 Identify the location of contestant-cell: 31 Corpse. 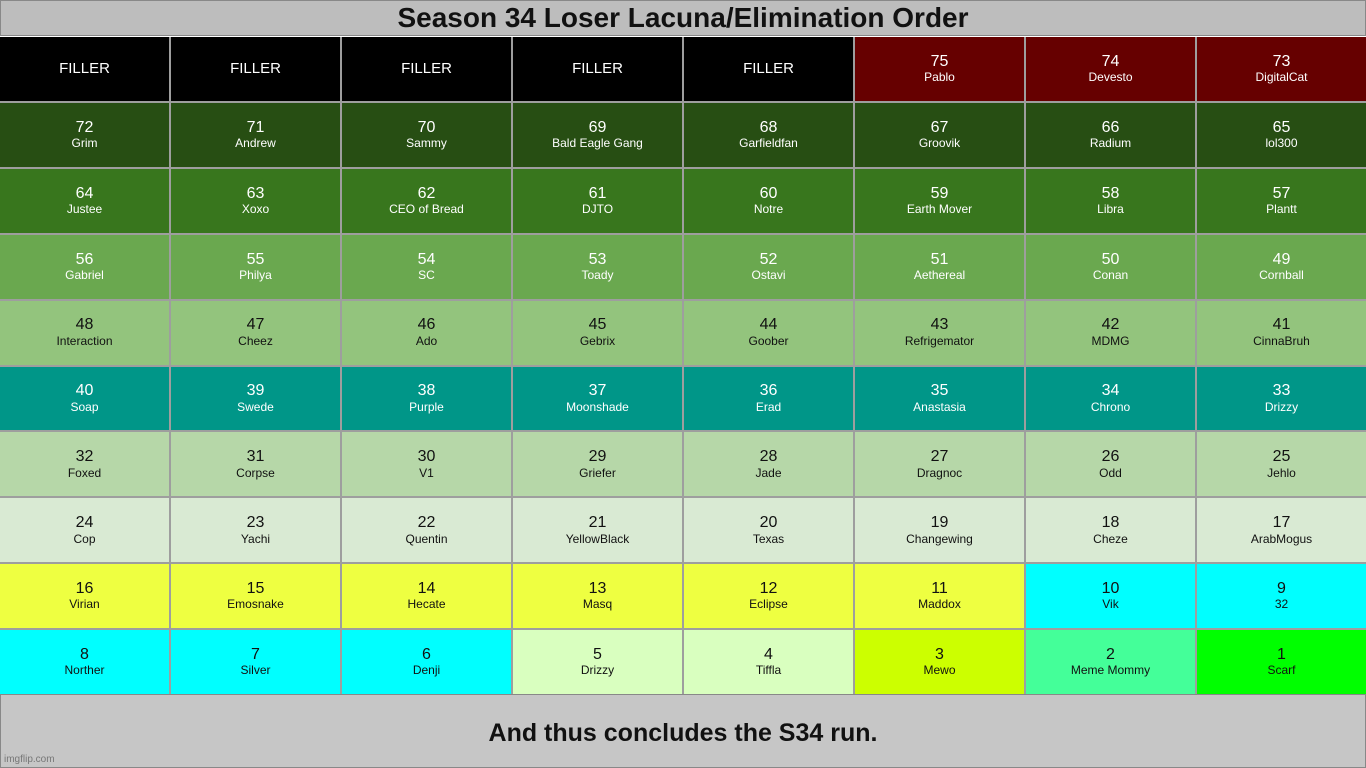
(255, 464).